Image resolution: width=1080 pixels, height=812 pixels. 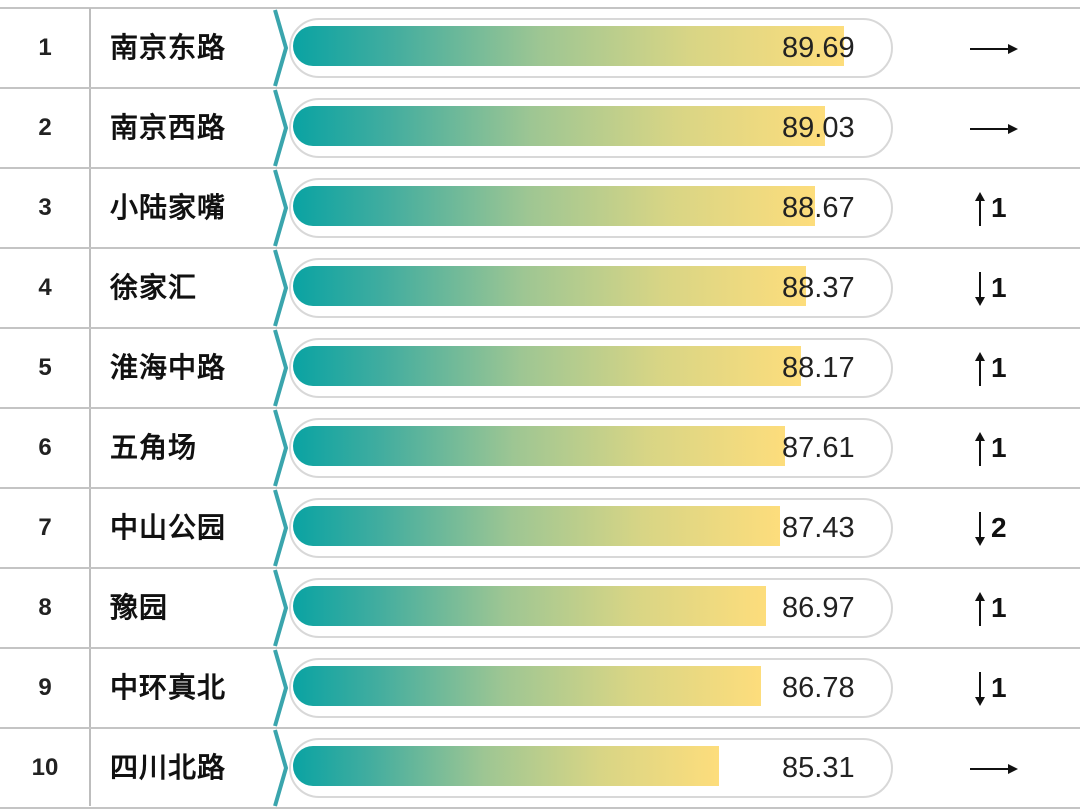 I want to click on value-label: 88.37, so click(x=818, y=288).